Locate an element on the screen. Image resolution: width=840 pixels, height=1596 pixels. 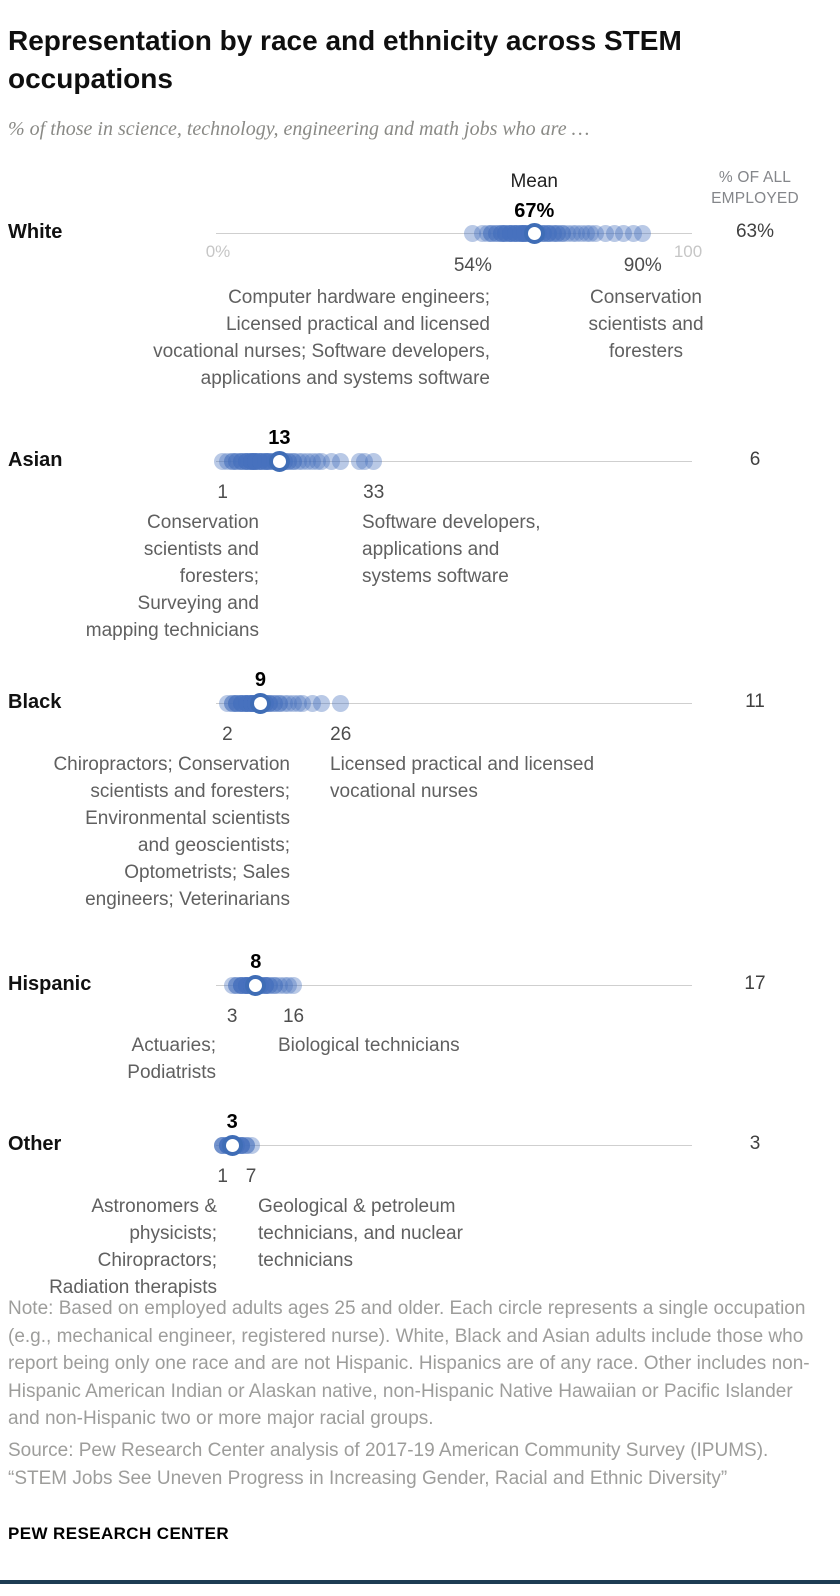
max-value-label: 90% is located at coordinates (642, 265).